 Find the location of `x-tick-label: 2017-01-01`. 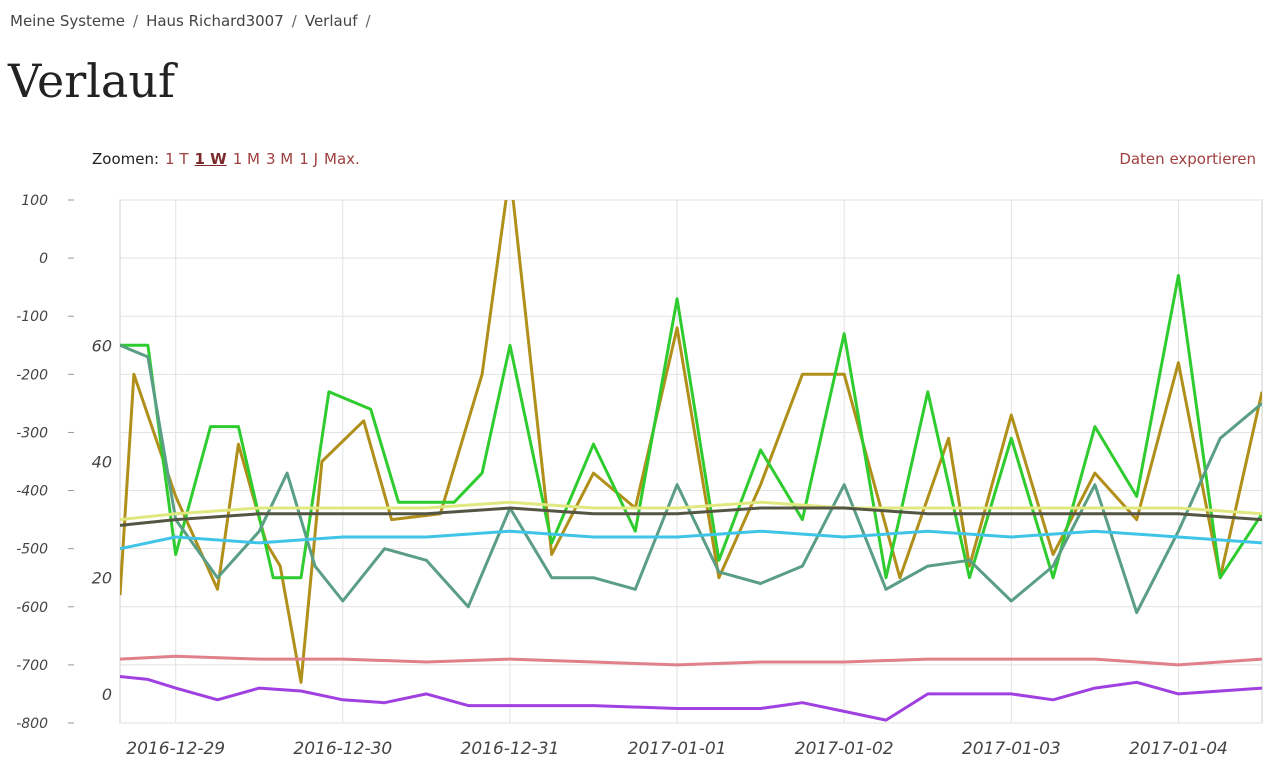

x-tick-label: 2017-01-01 is located at coordinates (677, 749).